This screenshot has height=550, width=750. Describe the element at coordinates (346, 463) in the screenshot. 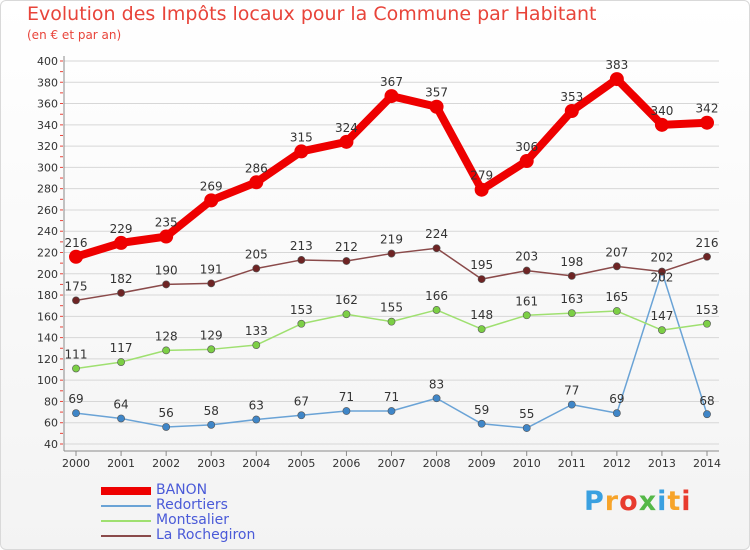

I see `x-tick-label: 2006` at that location.